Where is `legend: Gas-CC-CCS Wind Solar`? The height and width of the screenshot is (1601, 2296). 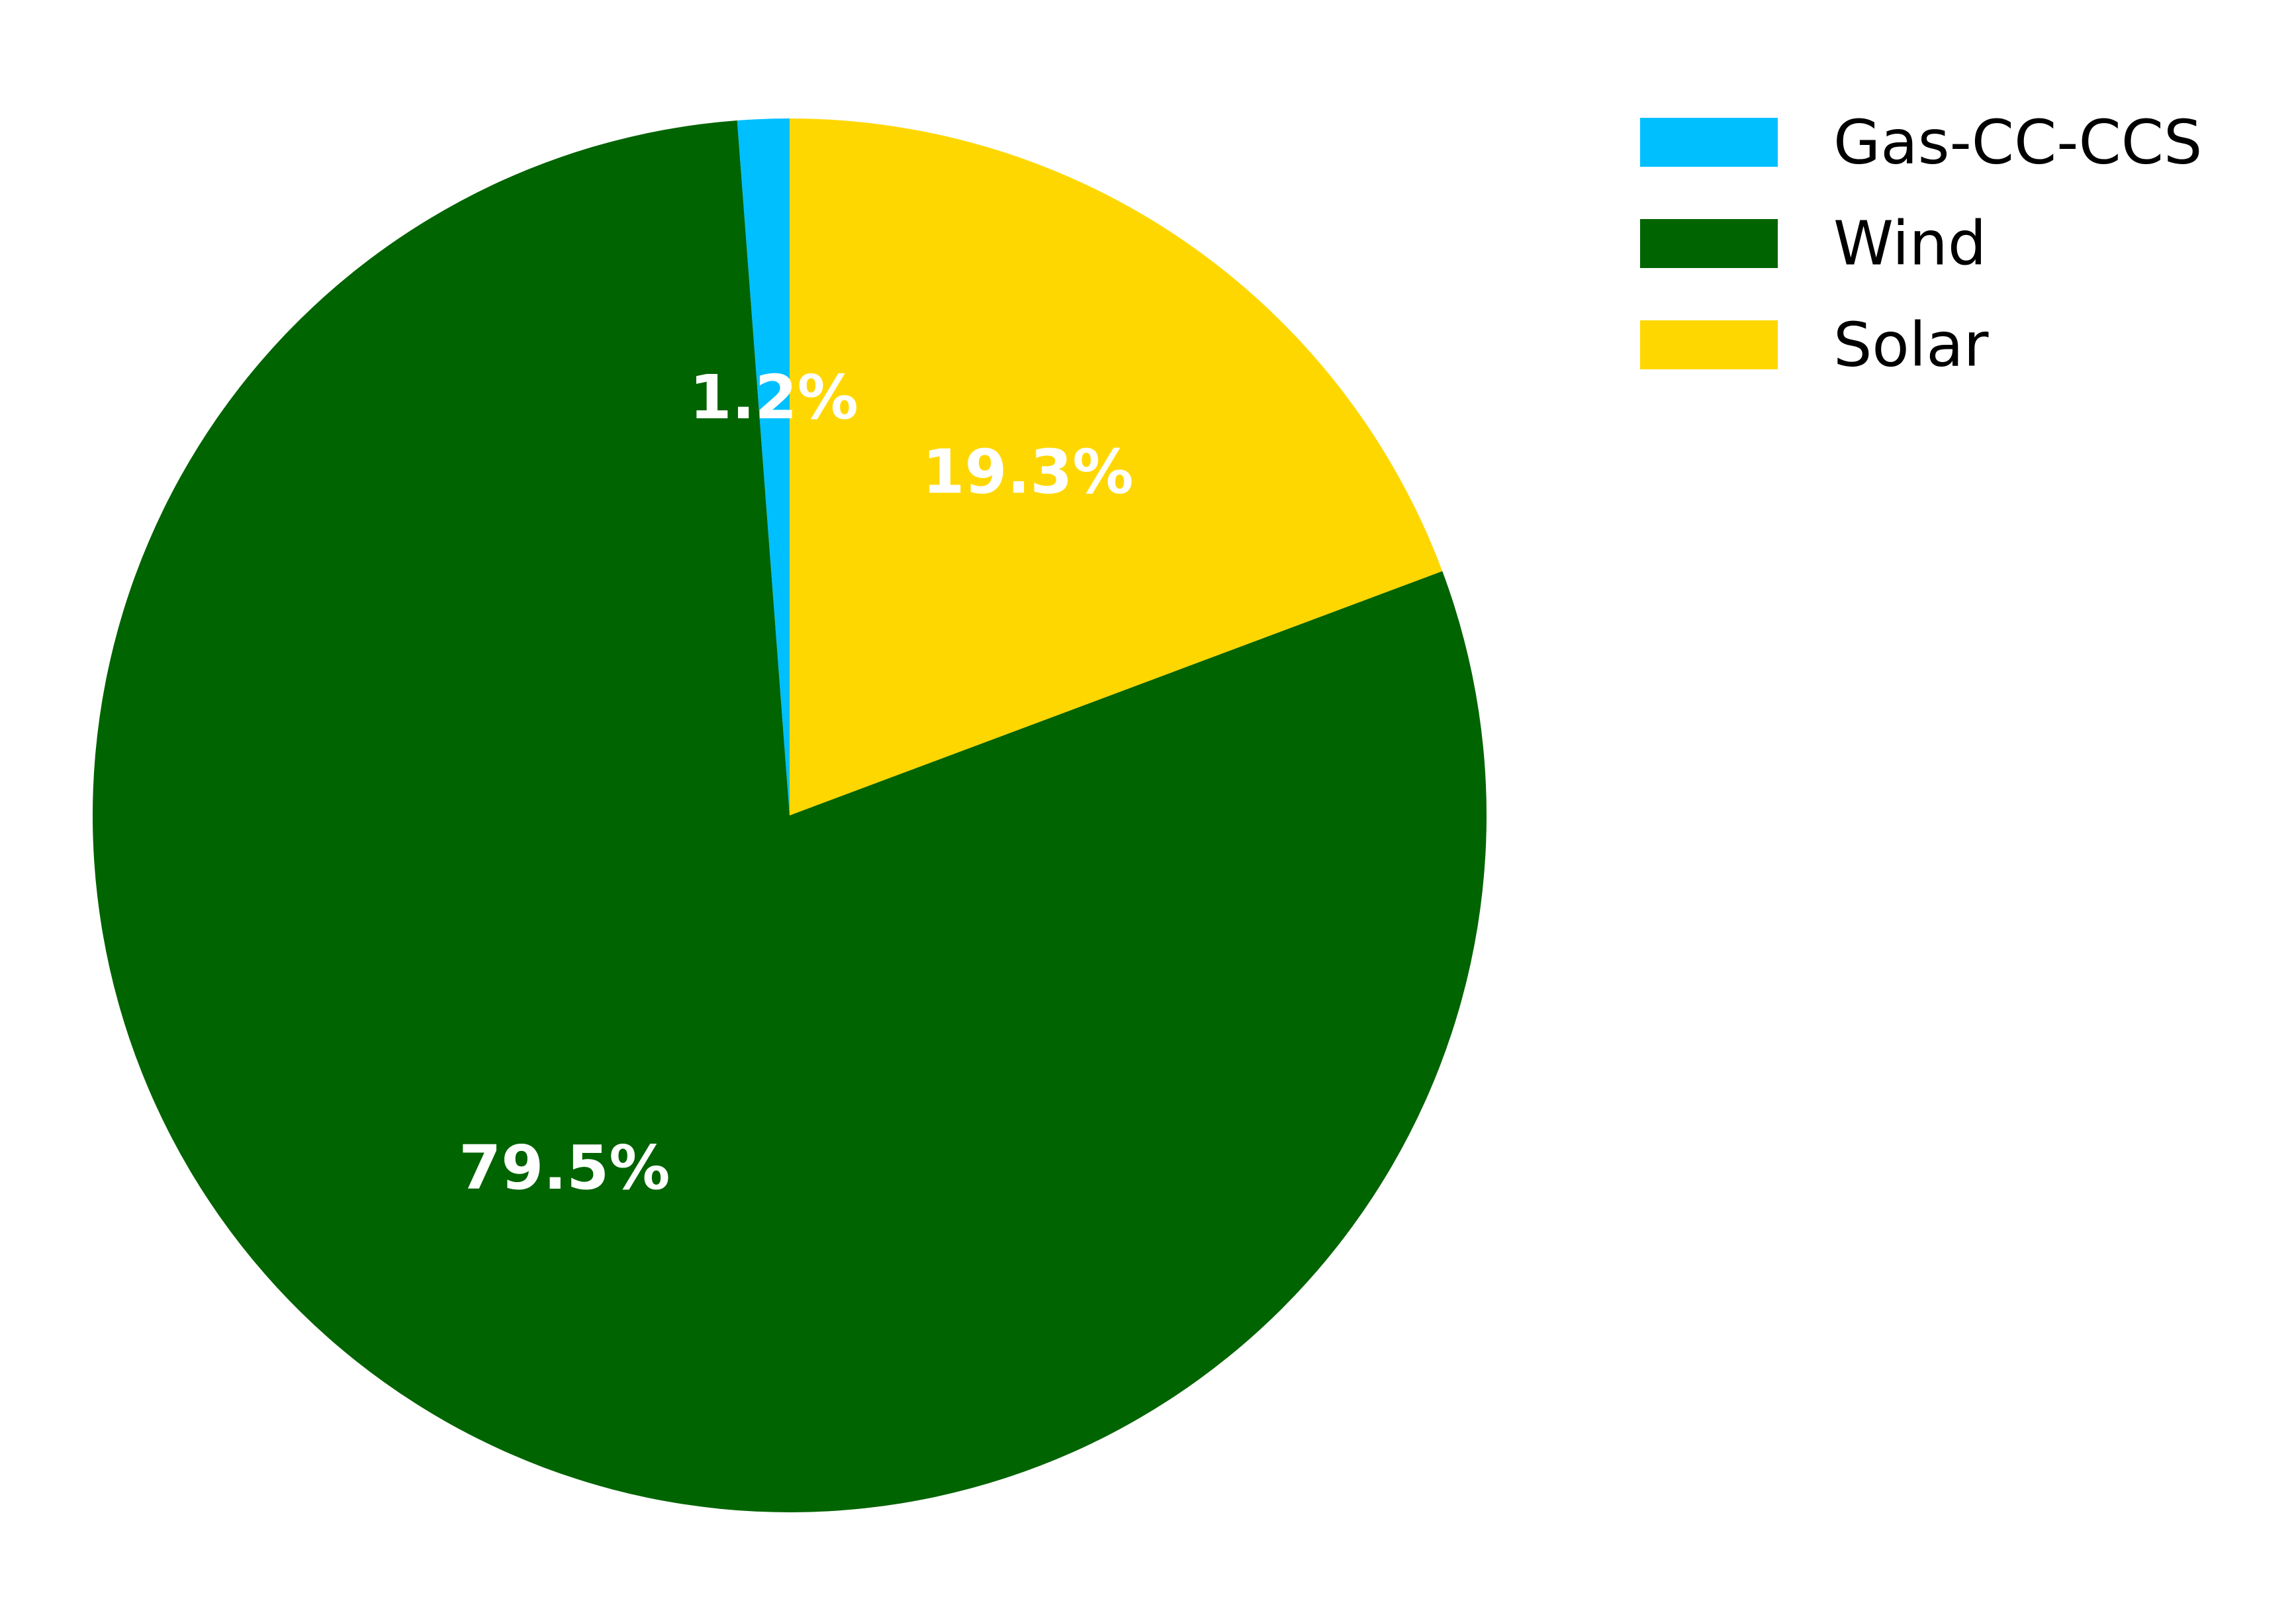 legend: Gas-CC-CCS Wind Solar is located at coordinates (1921, 244).